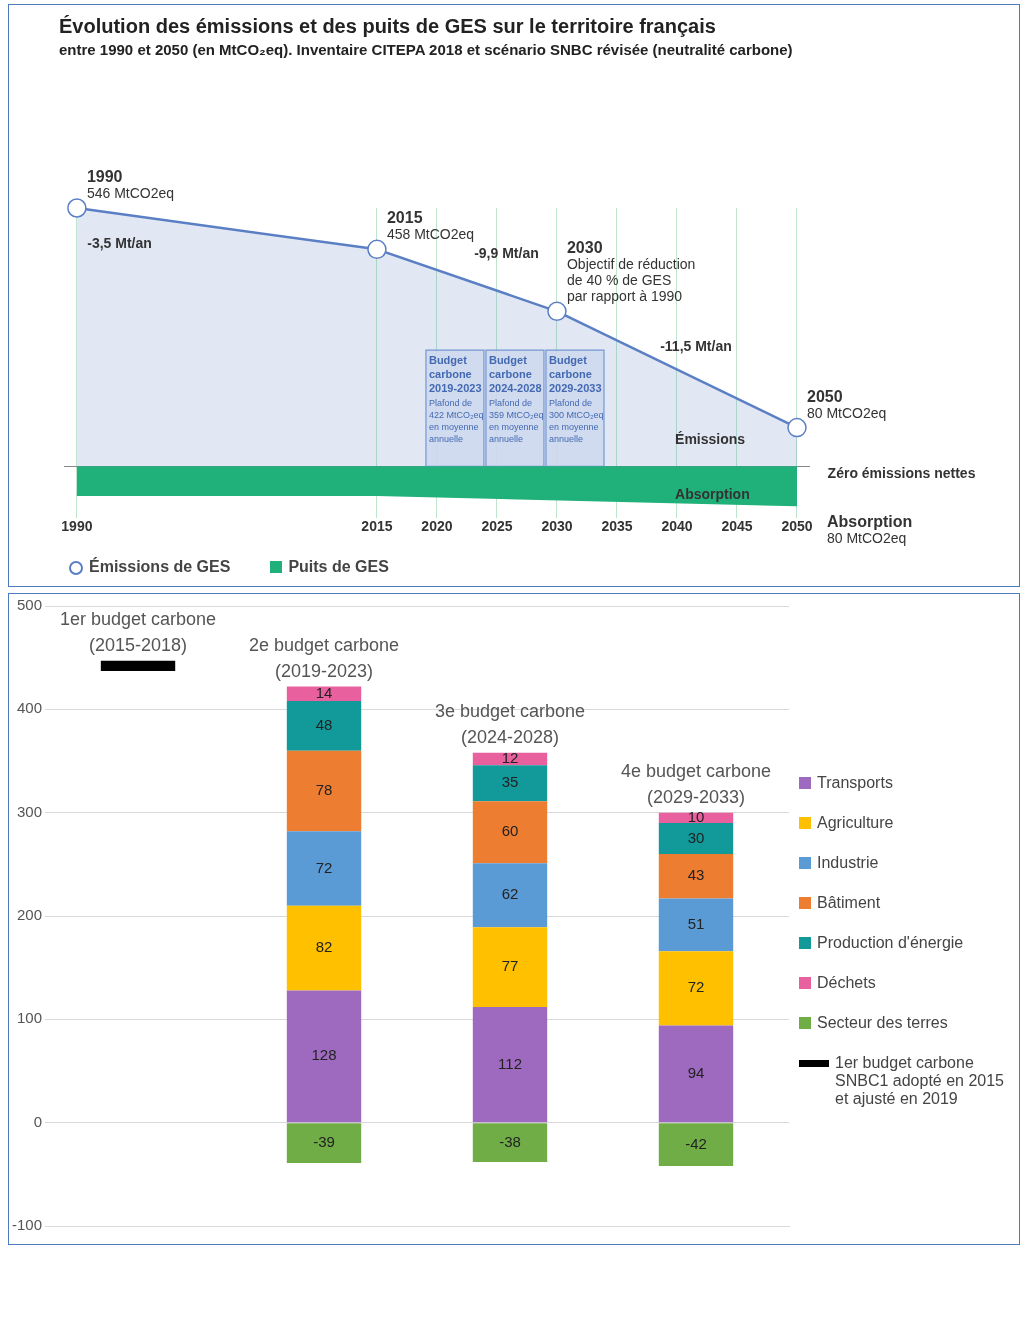 The height and width of the screenshot is (1327, 1030). I want to click on x-tick-label: 1990, so click(77, 525).